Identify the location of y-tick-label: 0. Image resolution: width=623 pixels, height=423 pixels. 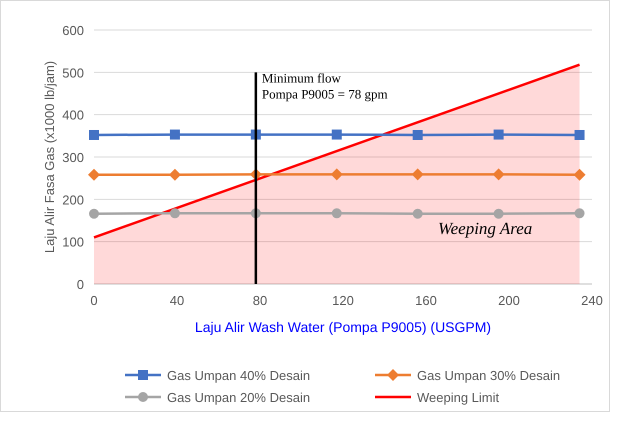
(80, 284).